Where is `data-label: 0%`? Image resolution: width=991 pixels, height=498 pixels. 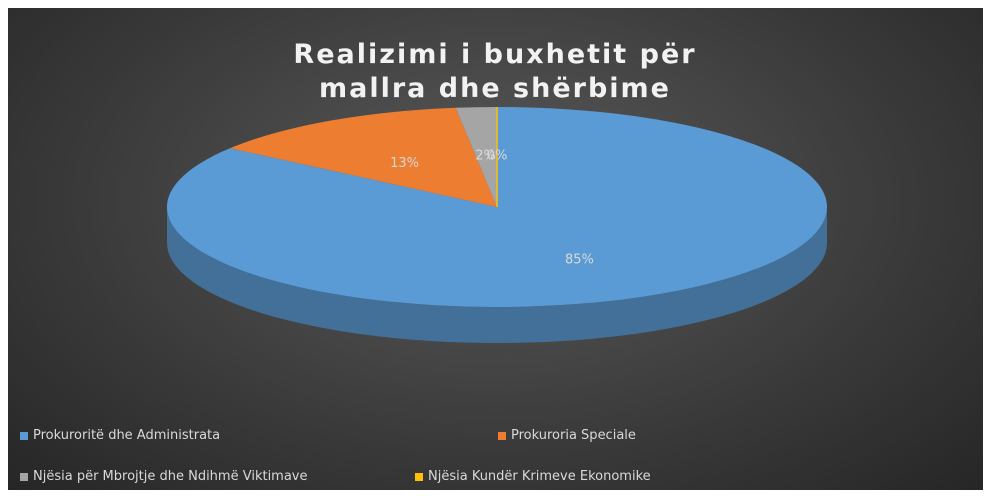 data-label: 0% is located at coordinates (497, 156).